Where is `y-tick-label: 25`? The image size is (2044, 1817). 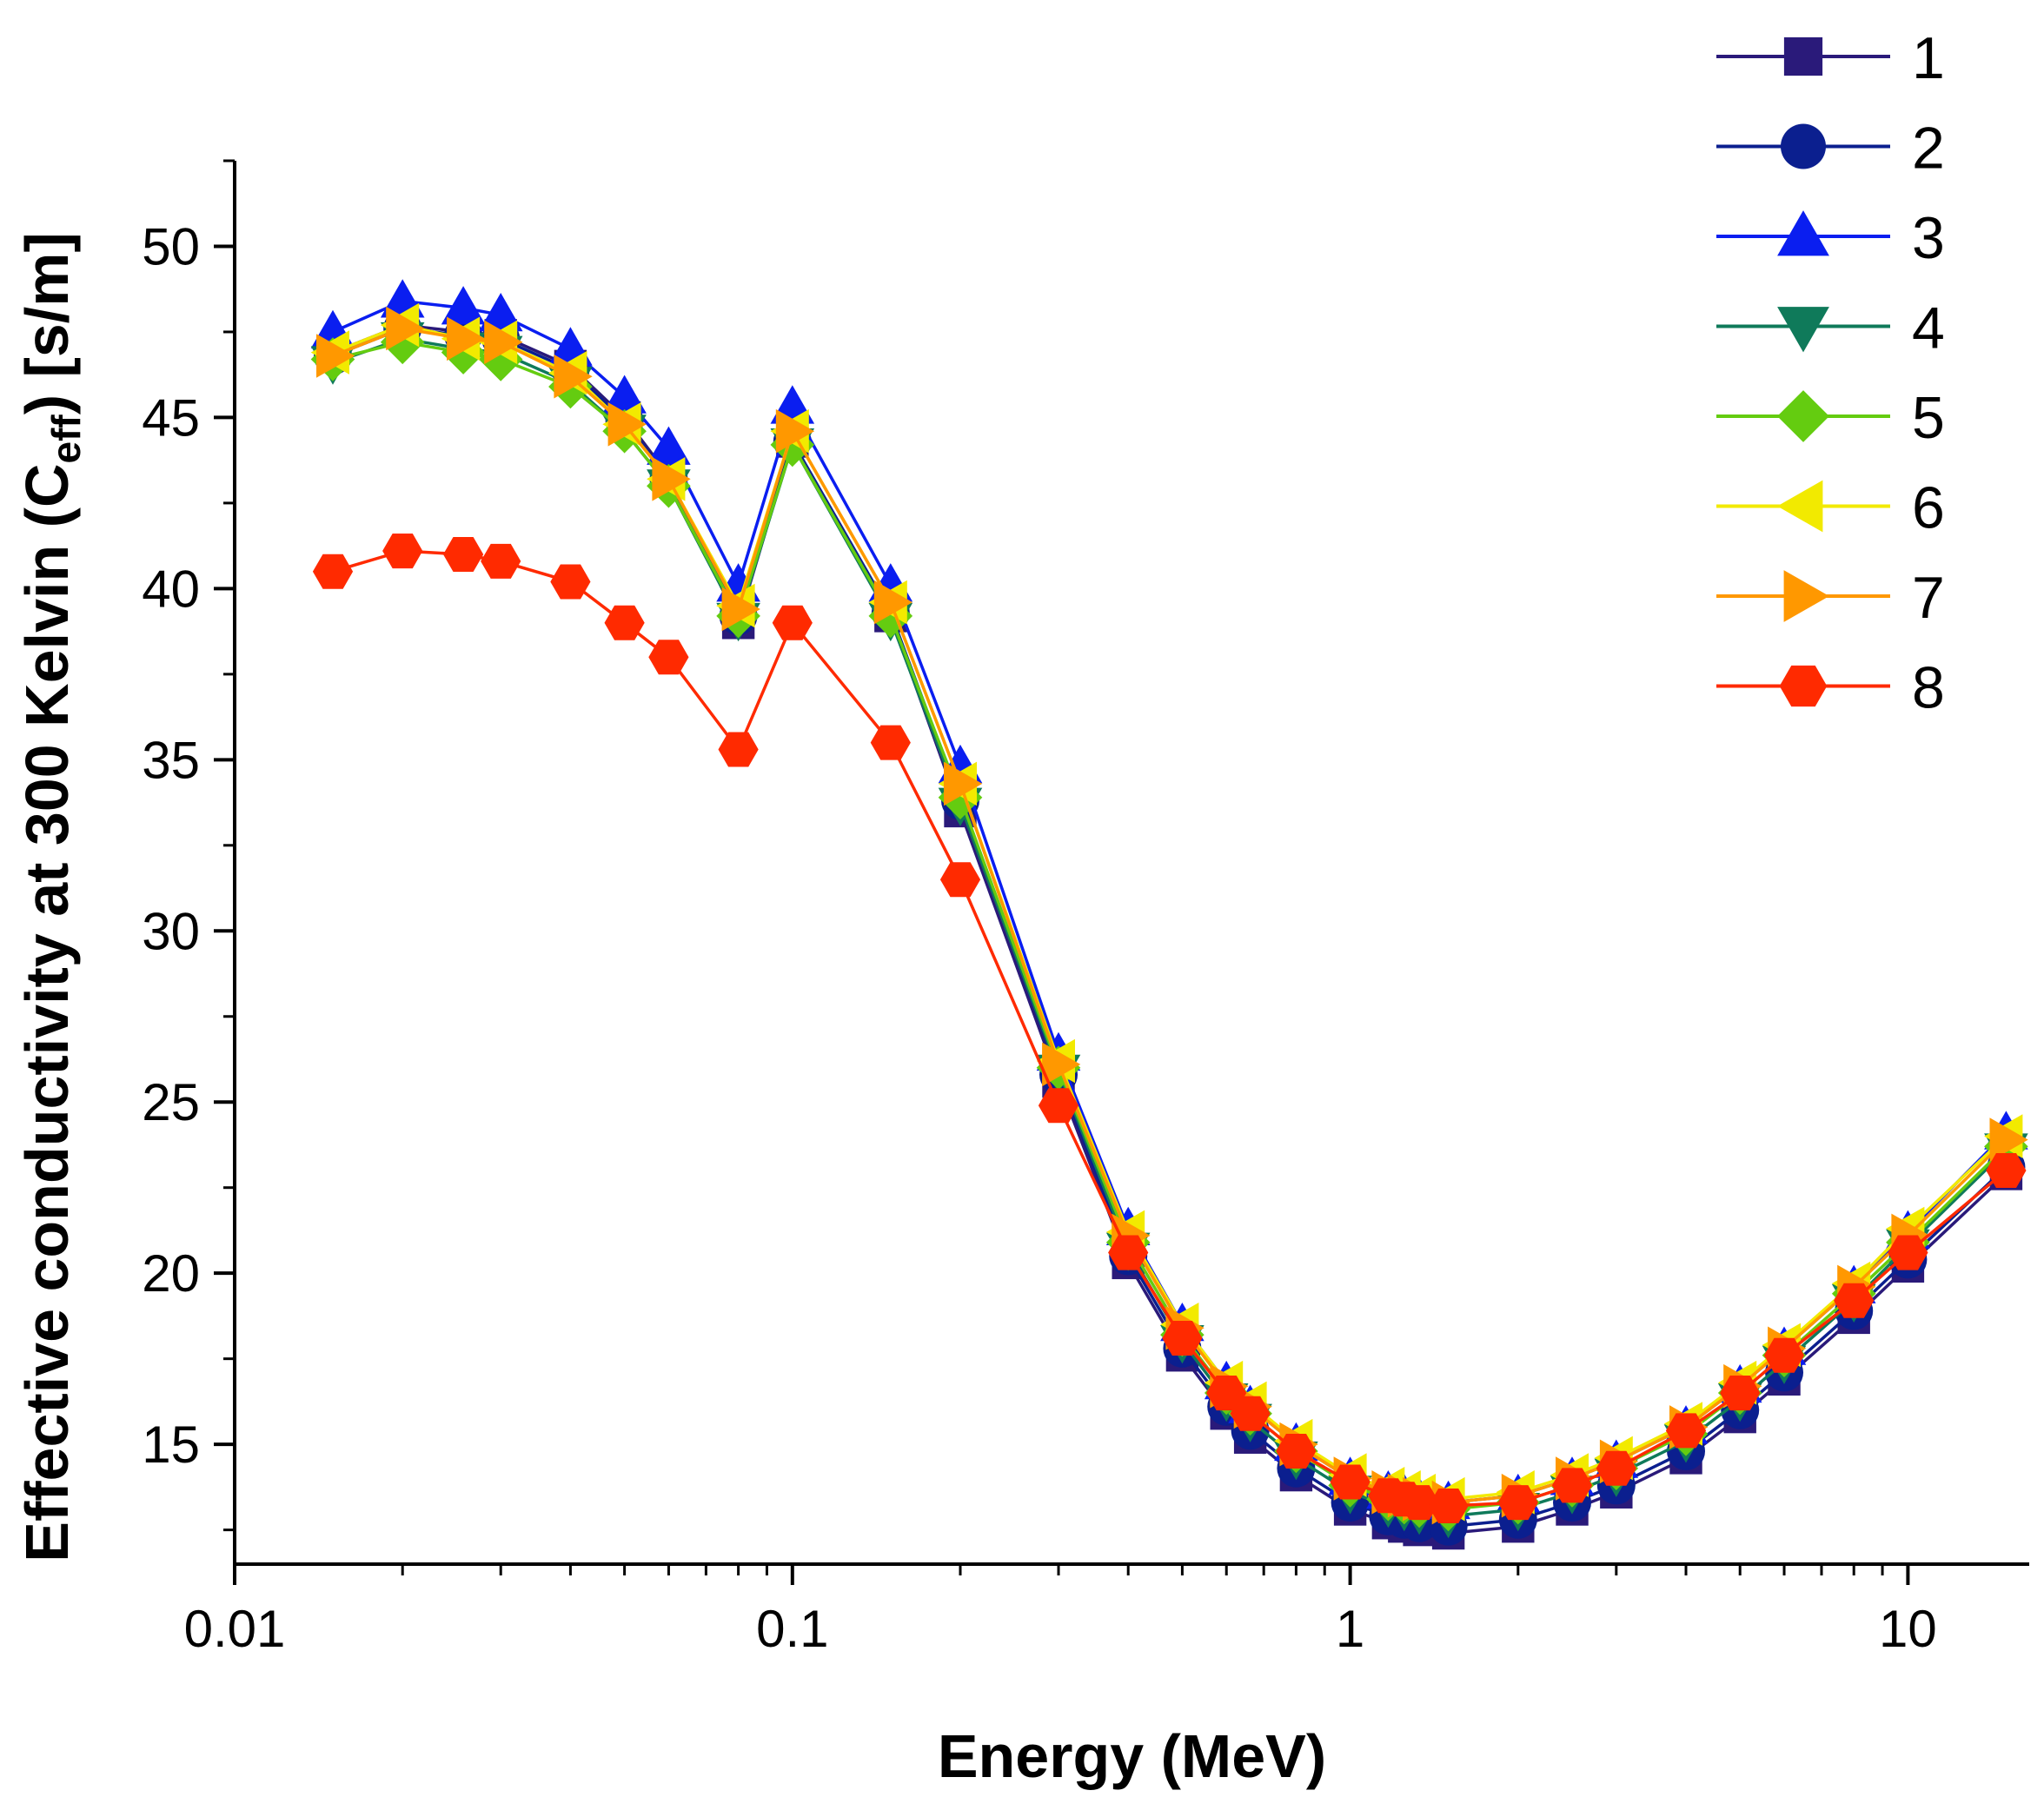
y-tick-label: 25 is located at coordinates (171, 1102).